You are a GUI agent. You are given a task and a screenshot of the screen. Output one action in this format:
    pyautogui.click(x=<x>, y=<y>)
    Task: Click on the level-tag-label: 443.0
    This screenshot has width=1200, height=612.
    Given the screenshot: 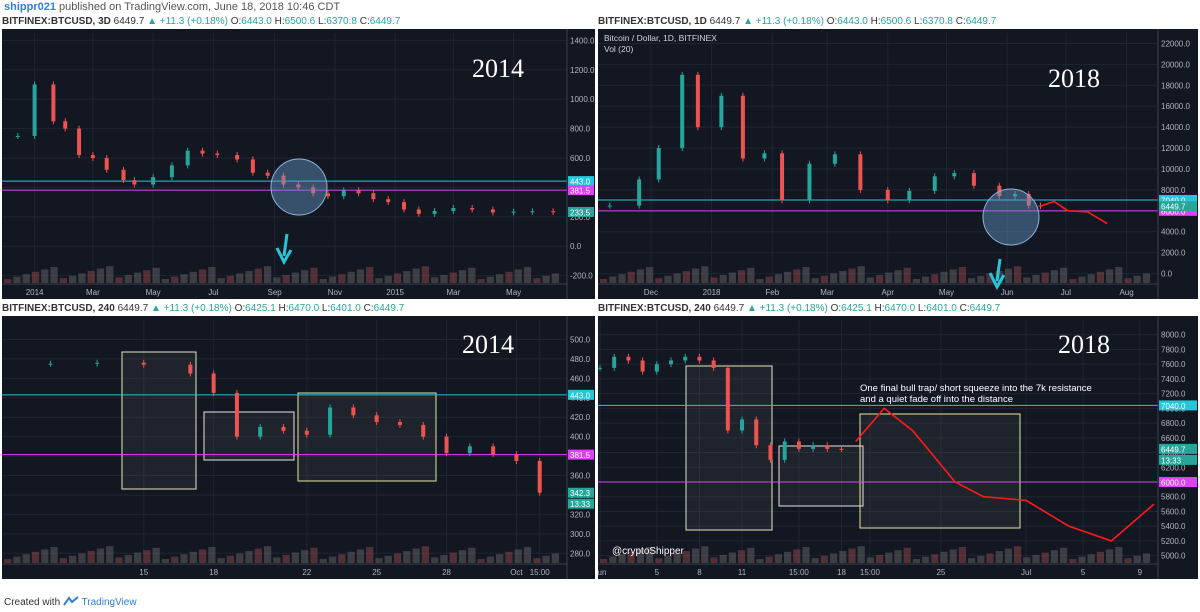 What is the action you would take?
    pyautogui.click(x=580, y=395)
    